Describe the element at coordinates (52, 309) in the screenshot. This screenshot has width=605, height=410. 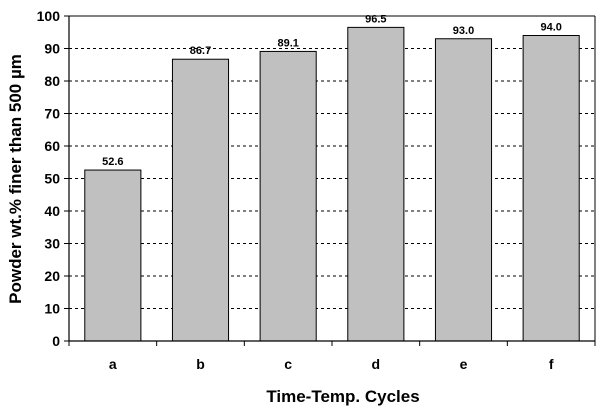
I see `y-tick-label: 10` at that location.